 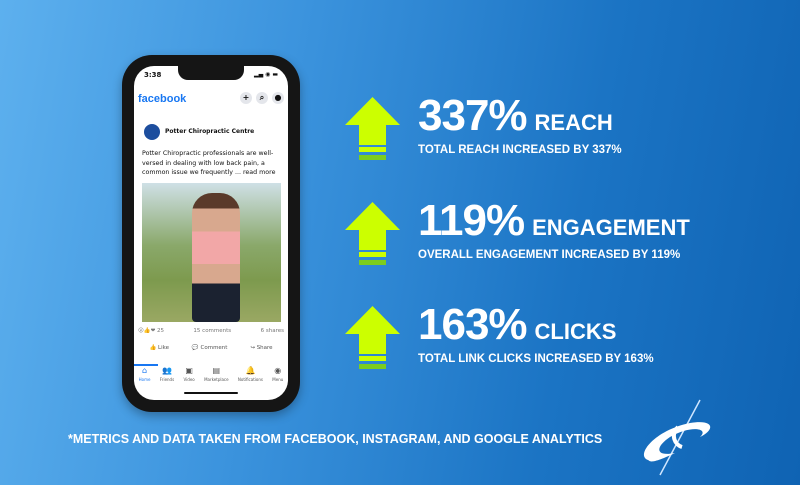 What do you see at coordinates (211, 73) in the screenshot?
I see `phone-notch` at bounding box center [211, 73].